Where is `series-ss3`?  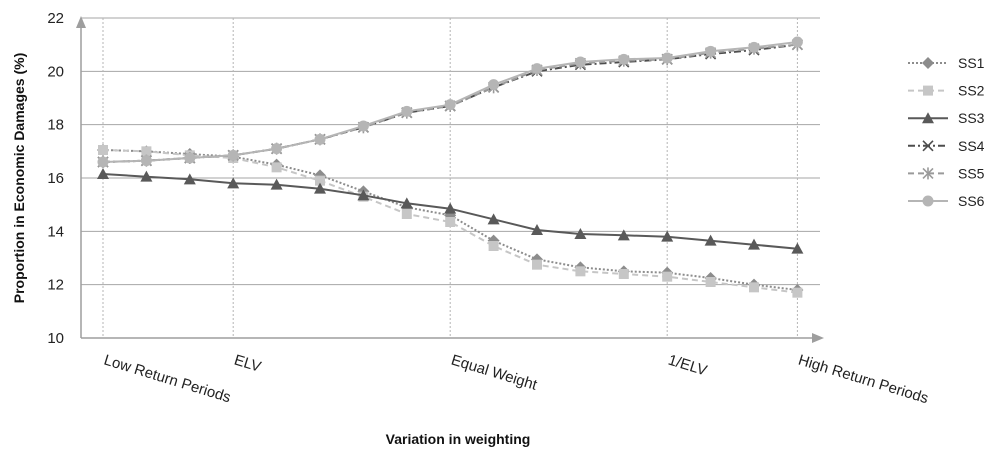 series-ss3 is located at coordinates (450, 211).